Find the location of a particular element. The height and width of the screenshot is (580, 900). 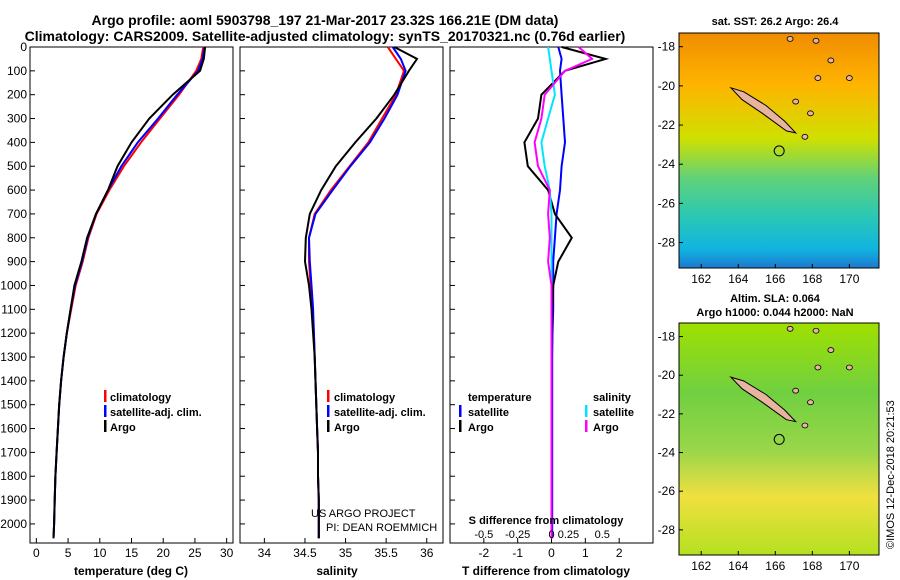

x-tick-label: 25 is located at coordinates (195, 553).